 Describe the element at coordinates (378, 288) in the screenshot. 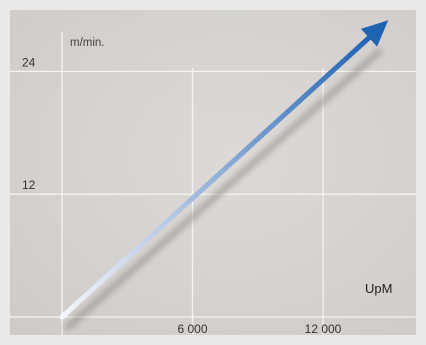

I see `x-axis-unit-label: UpM` at that location.